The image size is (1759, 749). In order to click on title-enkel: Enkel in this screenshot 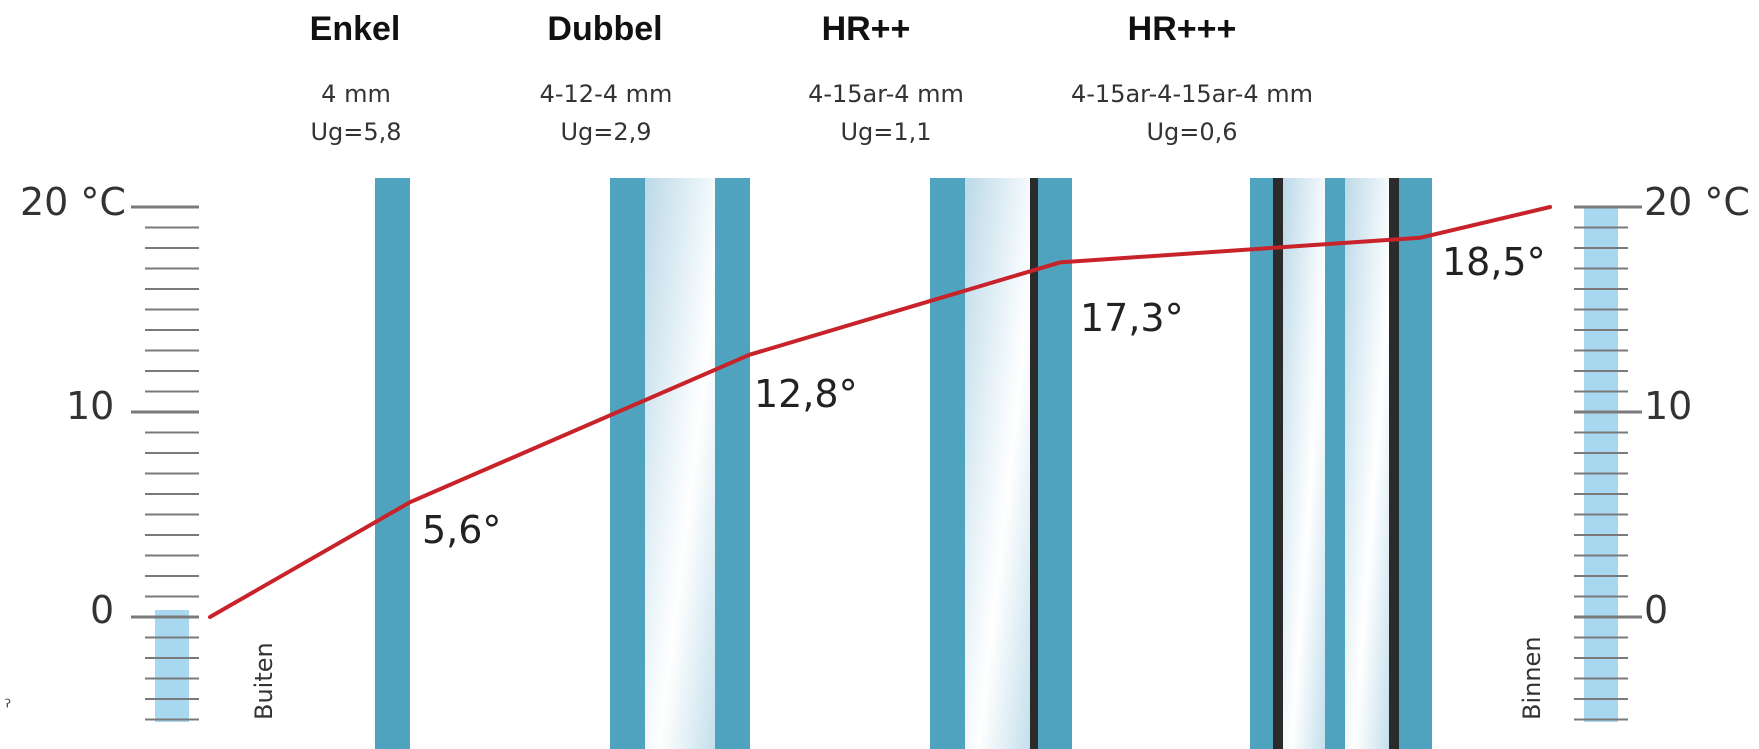, I will do `click(355, 29)`.